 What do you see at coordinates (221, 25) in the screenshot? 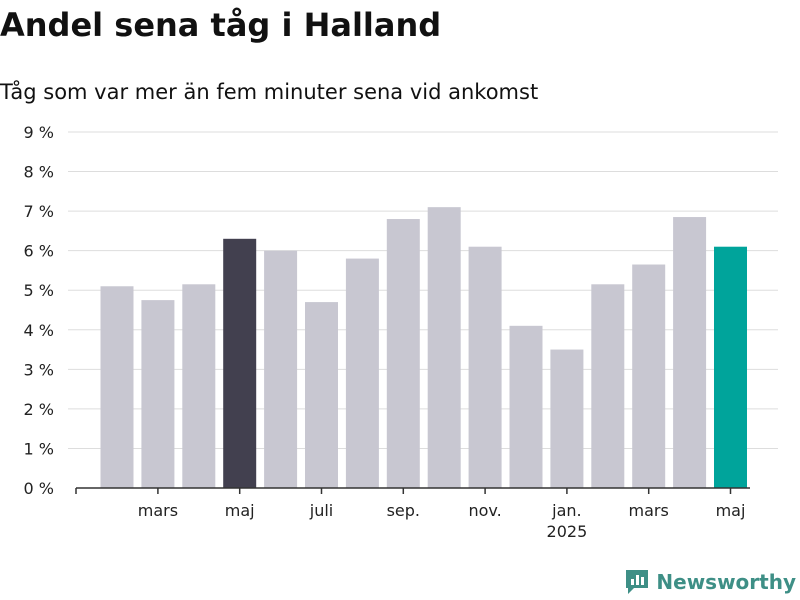
I see `chart-title: Andel sena tåg i Halland` at bounding box center [221, 25].